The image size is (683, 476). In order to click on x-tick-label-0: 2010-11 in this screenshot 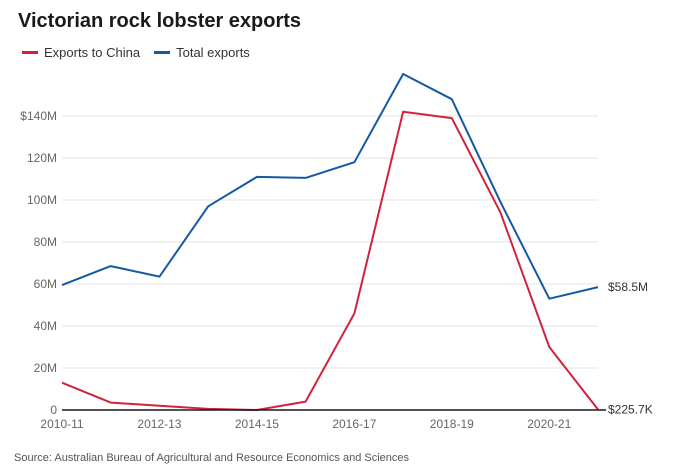, I will do `click(61, 424)`.